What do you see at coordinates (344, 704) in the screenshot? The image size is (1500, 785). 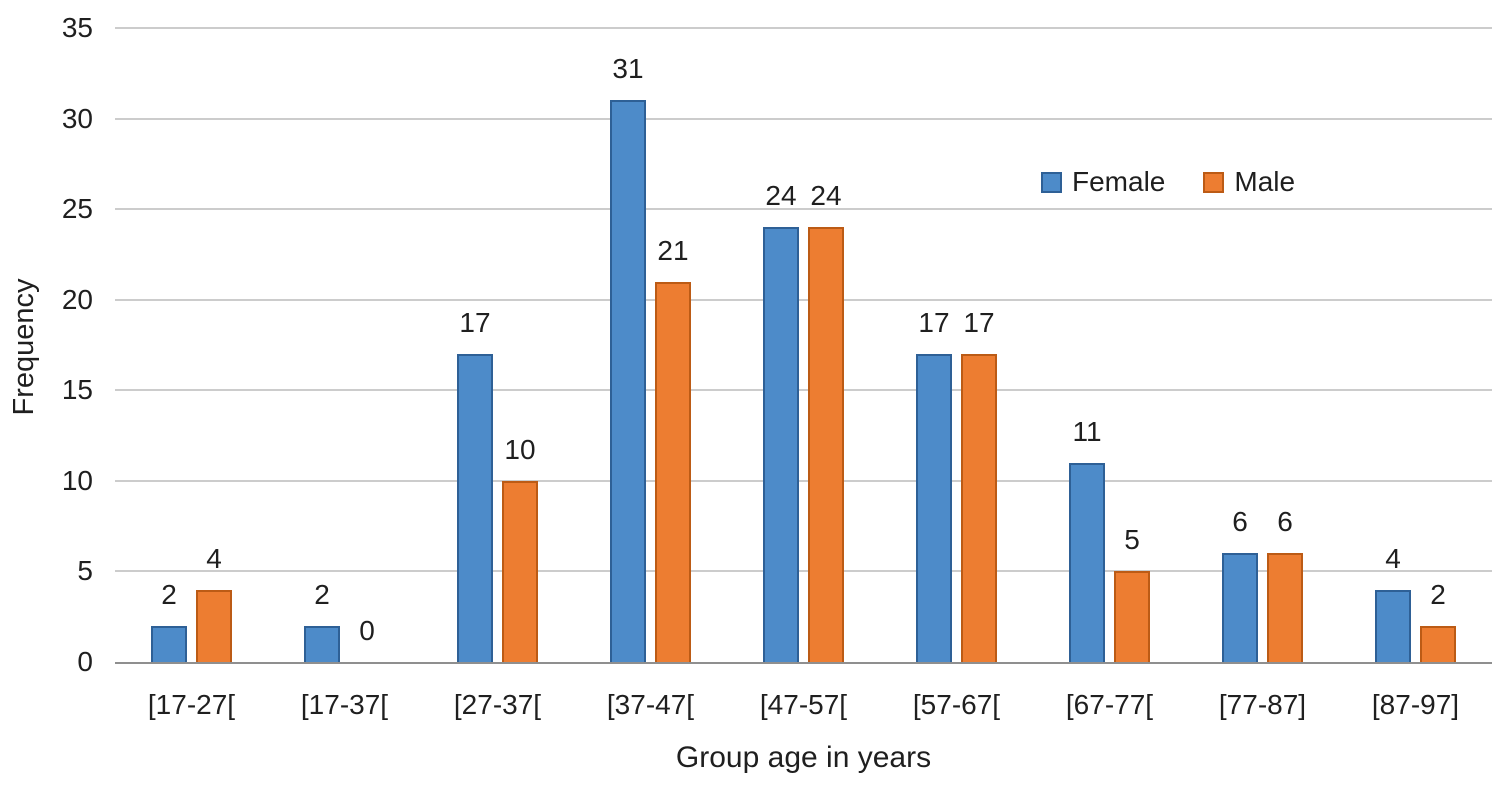 I see `x-tick-label: [17-37[` at bounding box center [344, 704].